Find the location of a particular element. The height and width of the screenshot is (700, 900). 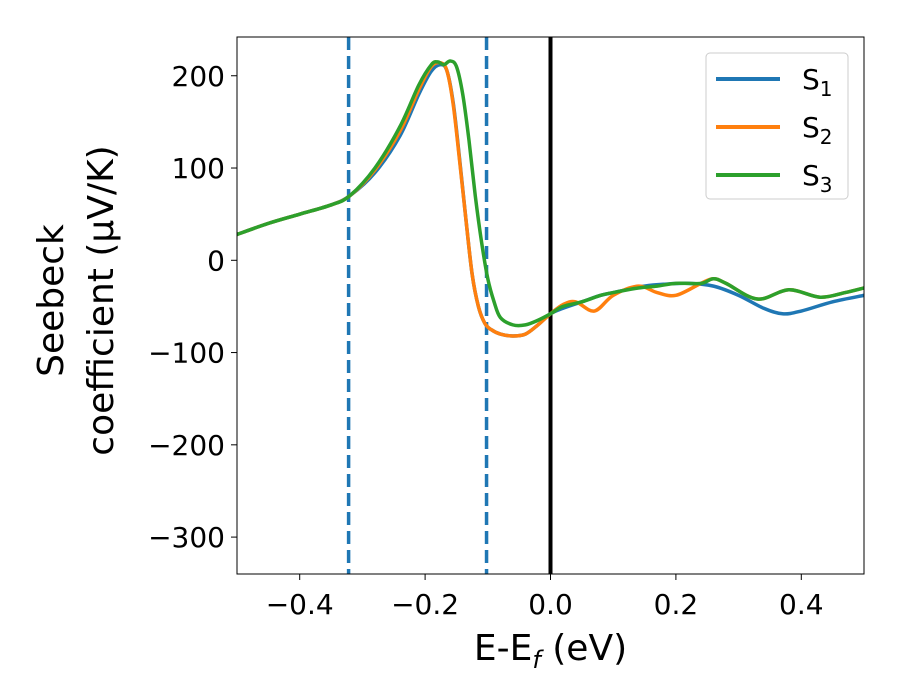

x-tick-label: 0.4 is located at coordinates (801, 604).